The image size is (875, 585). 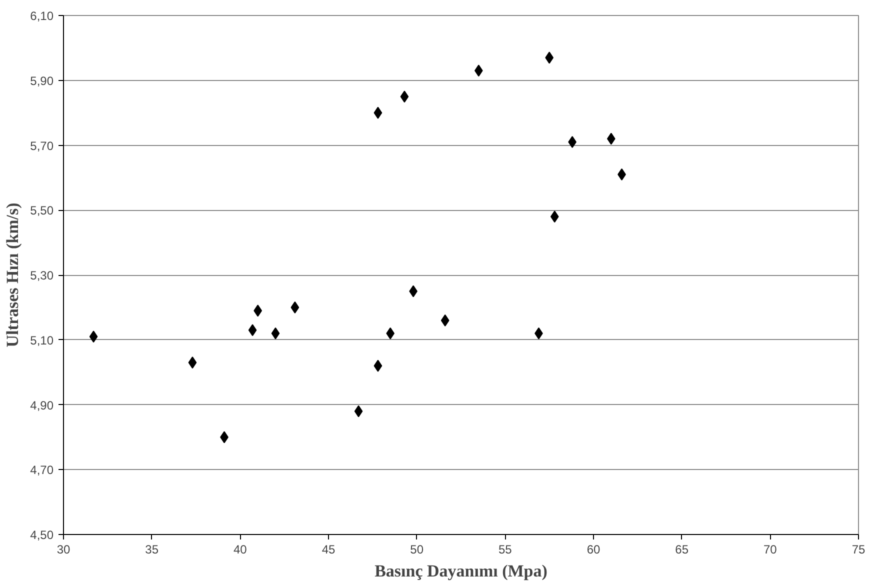 What do you see at coordinates (682, 549) in the screenshot?
I see `x-tick-label: 65` at bounding box center [682, 549].